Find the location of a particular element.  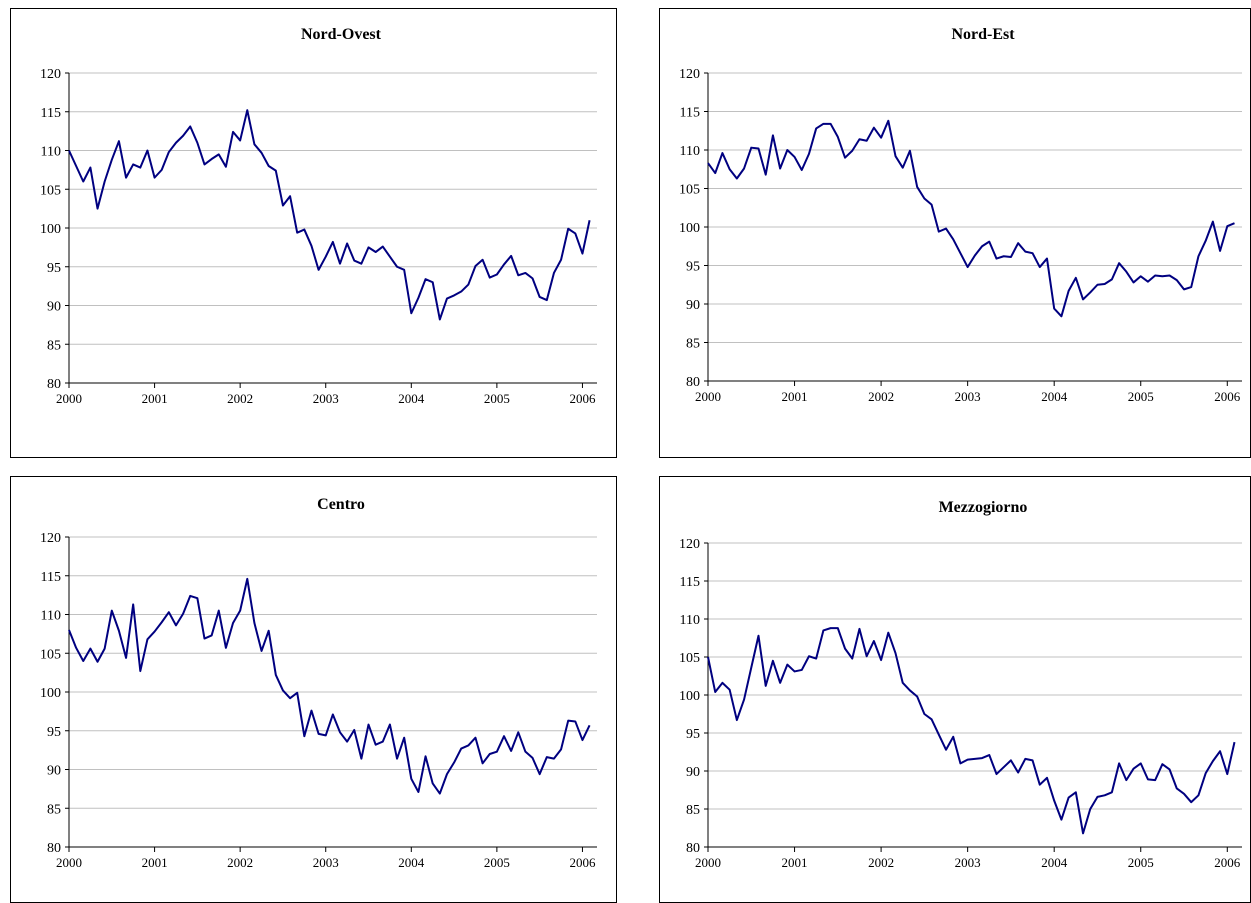

chart-title: Mezzogiorno is located at coordinates (983, 507).